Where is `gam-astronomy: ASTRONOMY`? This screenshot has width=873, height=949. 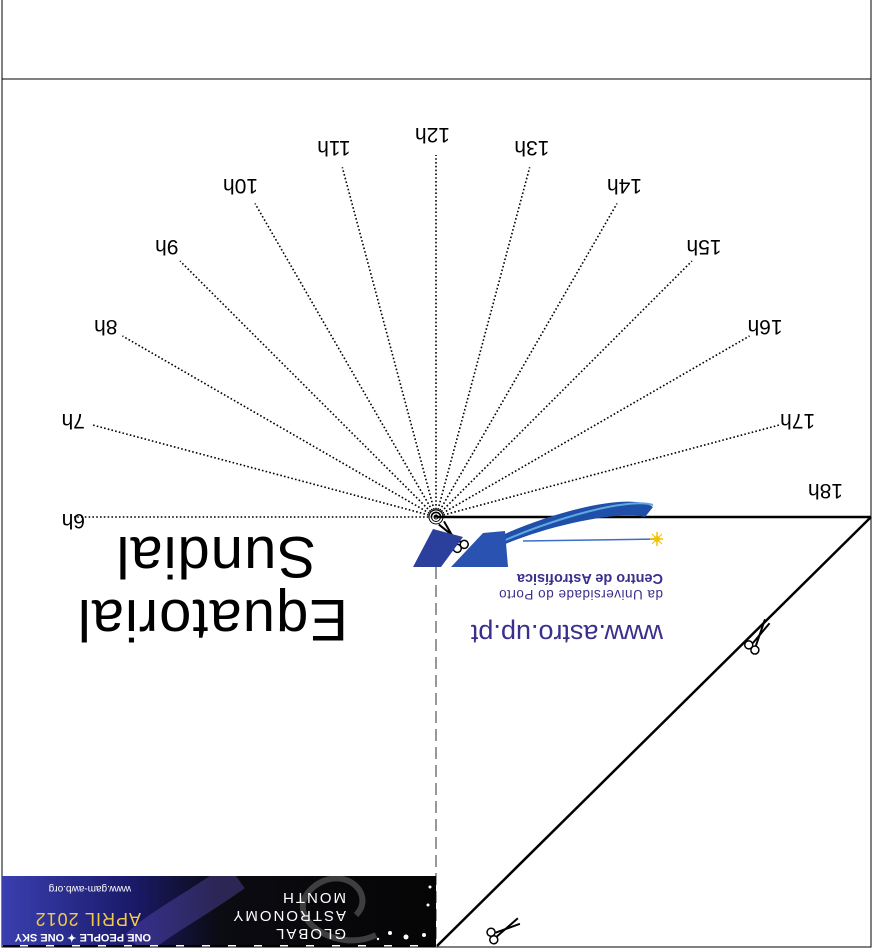 gam-astronomy: ASTRONOMY is located at coordinates (288, 915).